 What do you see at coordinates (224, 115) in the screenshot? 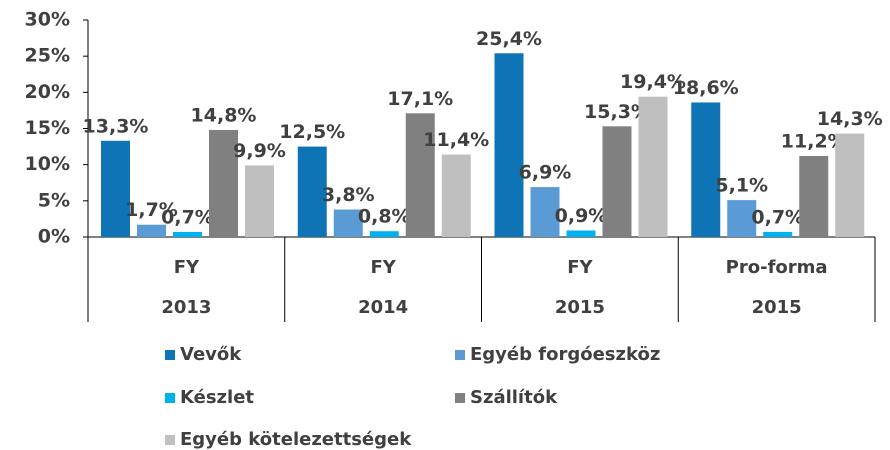
I see `value-label: 14,8%` at bounding box center [224, 115].